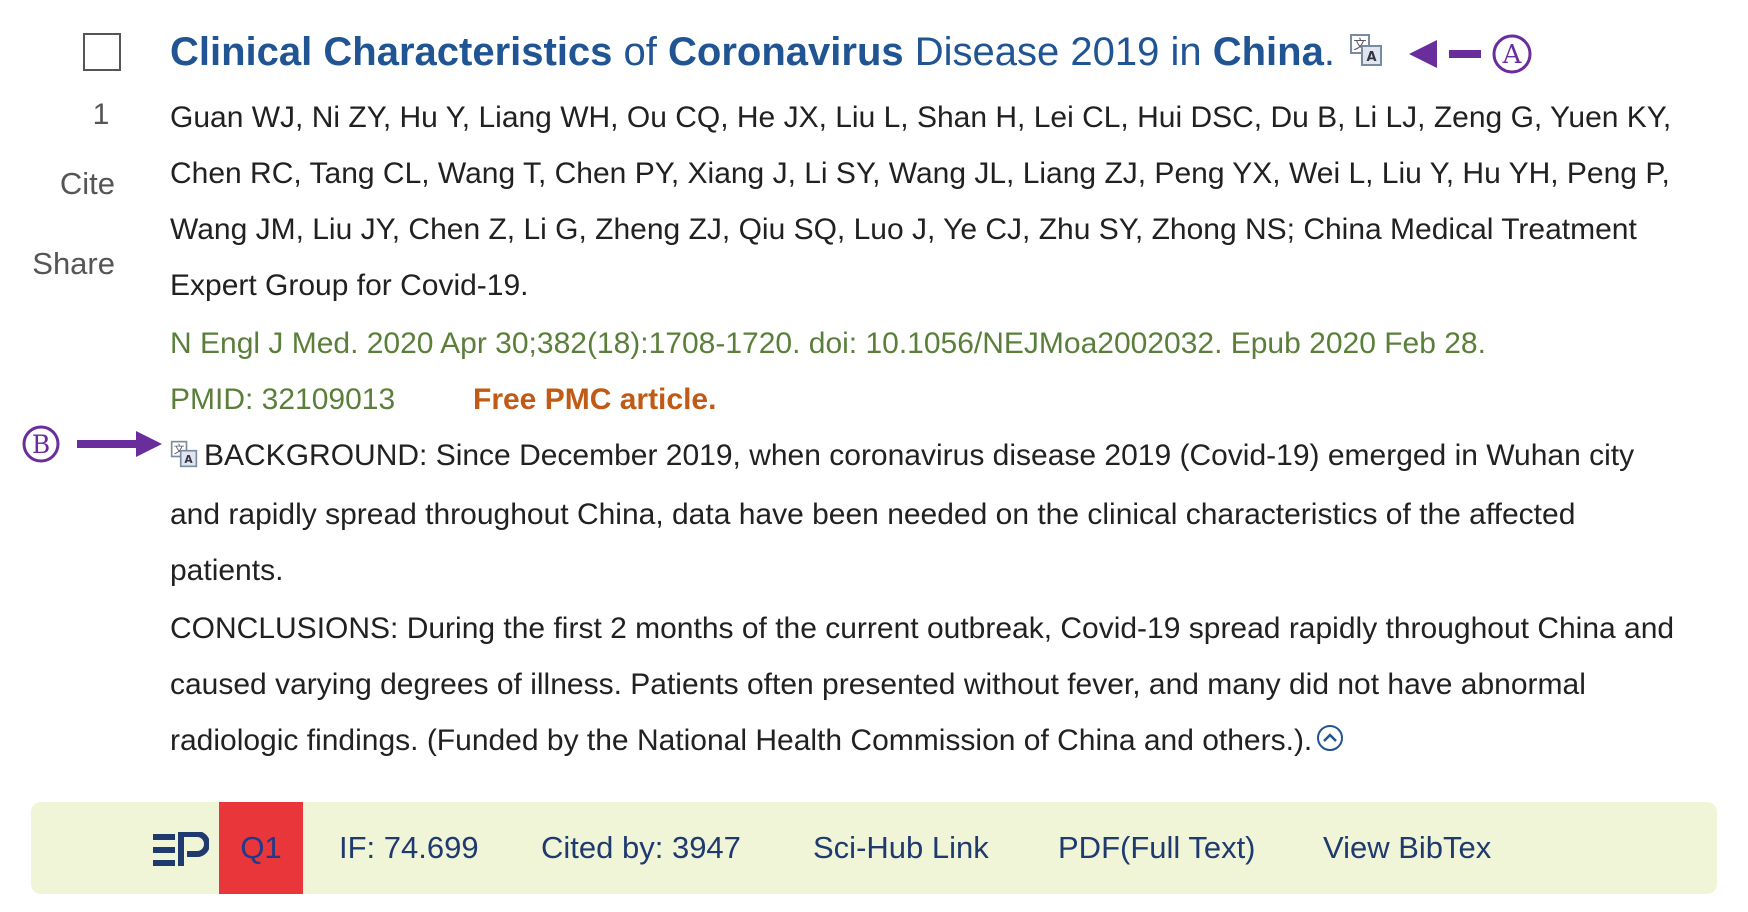 This screenshot has height=912, width=1748. Describe the element at coordinates (179, 449) in the screenshot. I see `svg-text: 文` at that location.